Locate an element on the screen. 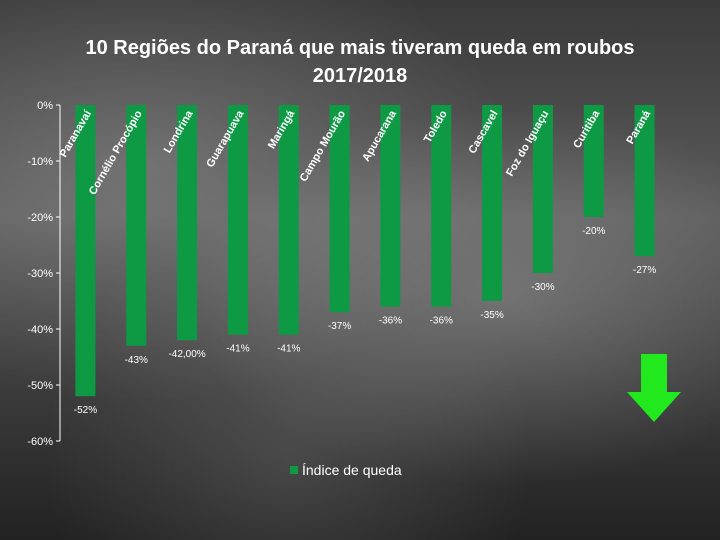  y-axis: 0% -10% -20% -30% -40% -50% -60% is located at coordinates (44, 274).